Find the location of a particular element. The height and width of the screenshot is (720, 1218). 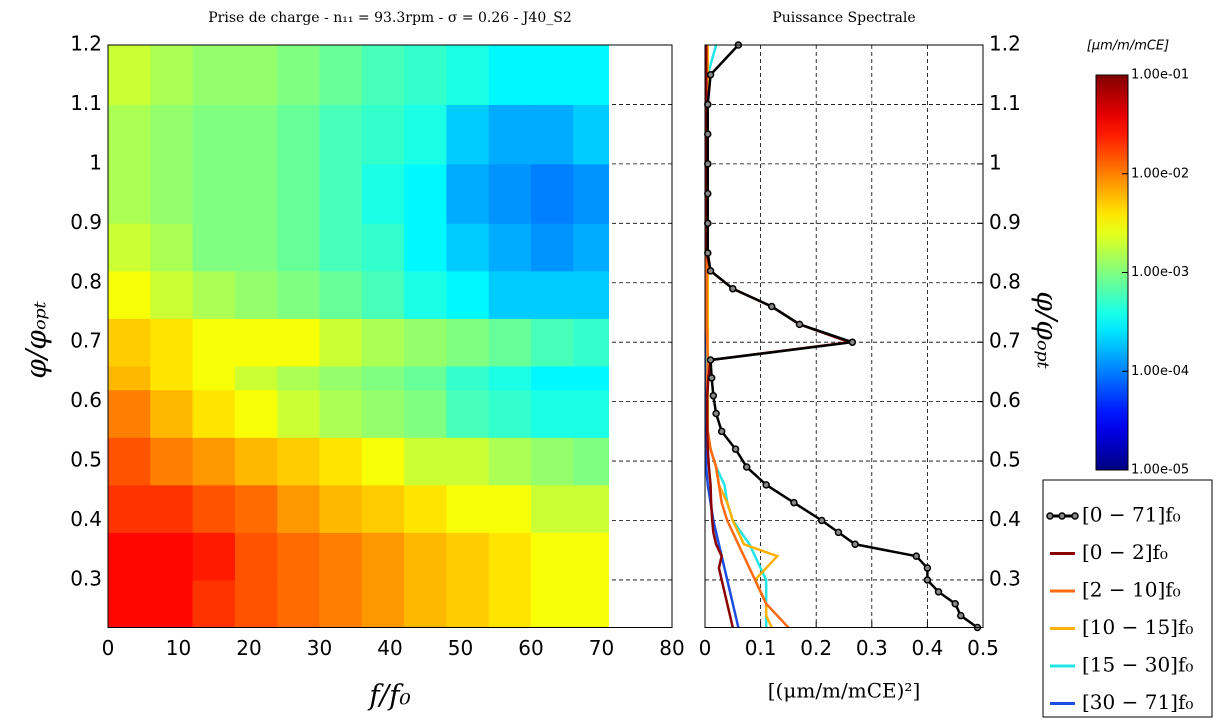

y-tick-label: 0.9 is located at coordinates (1005, 222).